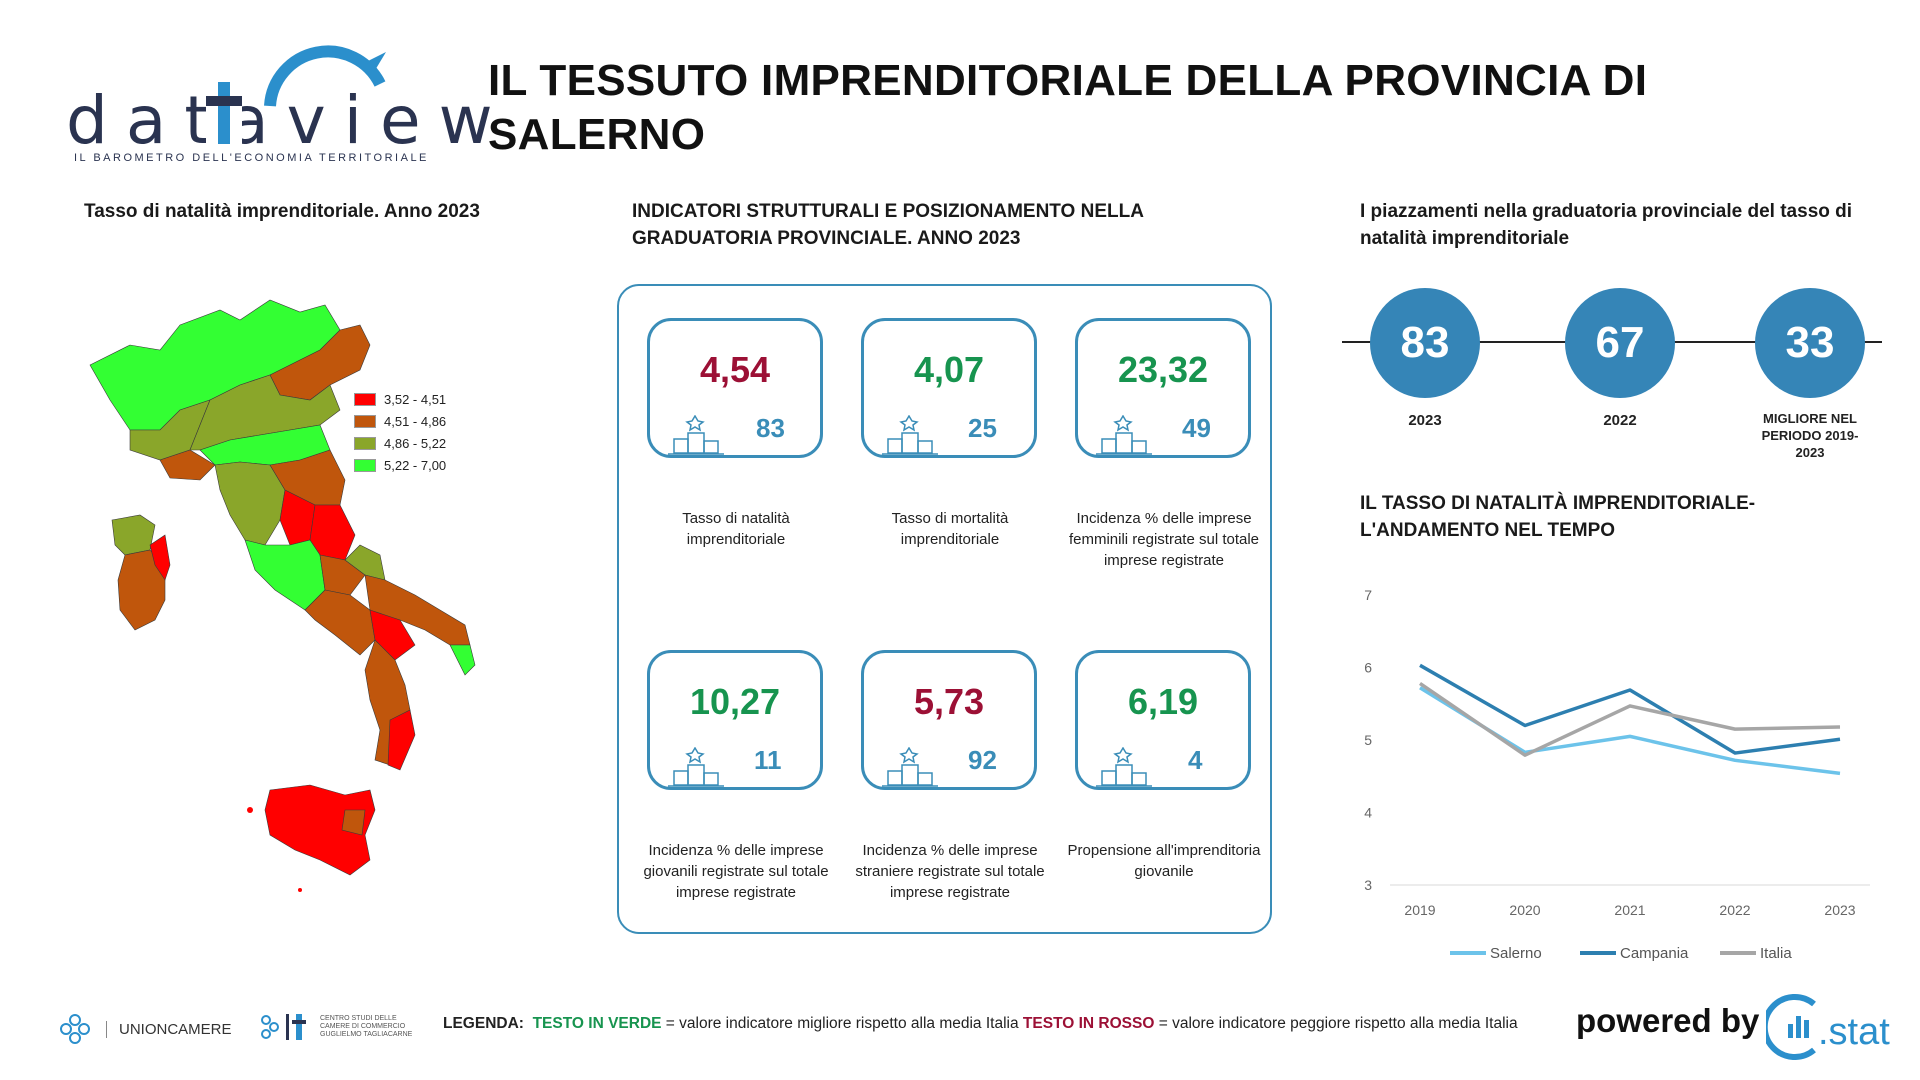 The image size is (1920, 1080). What do you see at coordinates (325, 76) in the screenshot?
I see `gauge-arc-icon` at bounding box center [325, 76].